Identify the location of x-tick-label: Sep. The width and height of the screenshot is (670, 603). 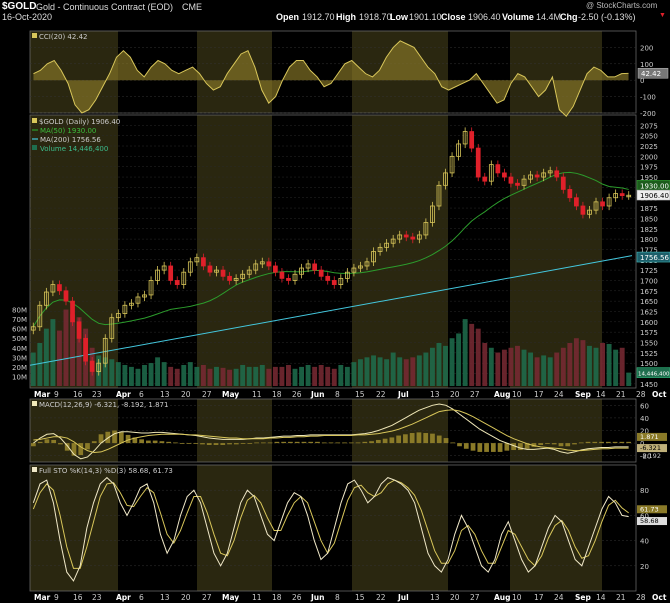
(583, 597).